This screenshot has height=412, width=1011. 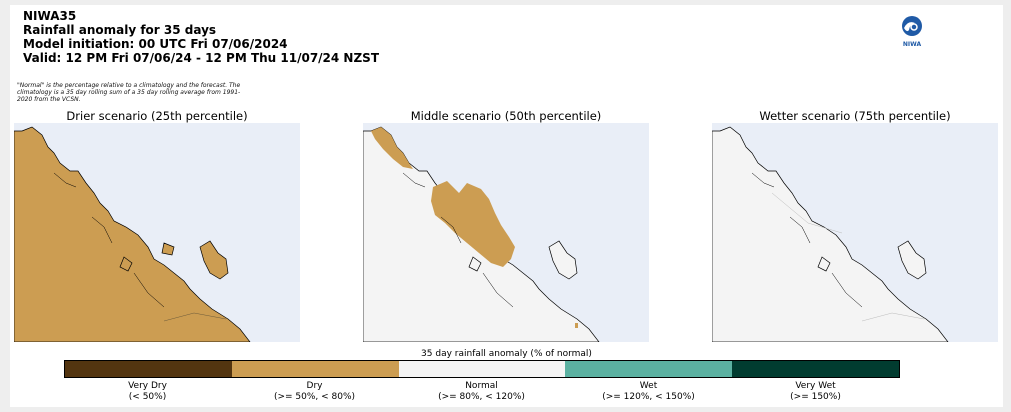 I want to click on colorbar, so click(x=482, y=369).